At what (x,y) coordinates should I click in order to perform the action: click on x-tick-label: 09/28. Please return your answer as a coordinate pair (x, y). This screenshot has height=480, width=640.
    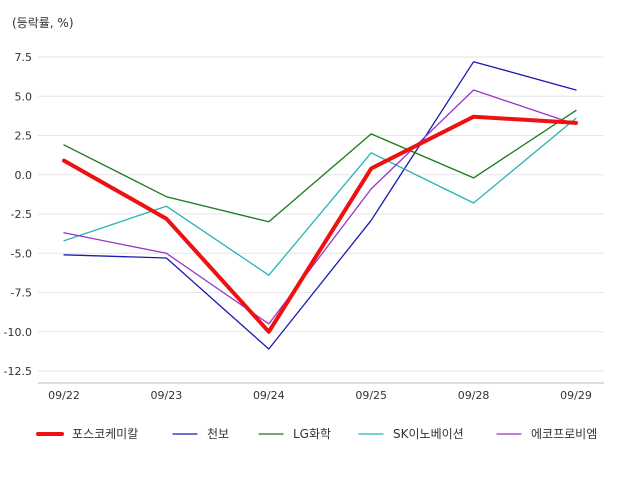
    Looking at the image, I should click on (474, 395).